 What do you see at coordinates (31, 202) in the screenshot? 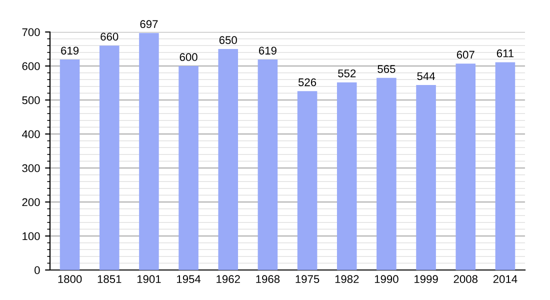
I see `y-tick-label: 200` at bounding box center [31, 202].